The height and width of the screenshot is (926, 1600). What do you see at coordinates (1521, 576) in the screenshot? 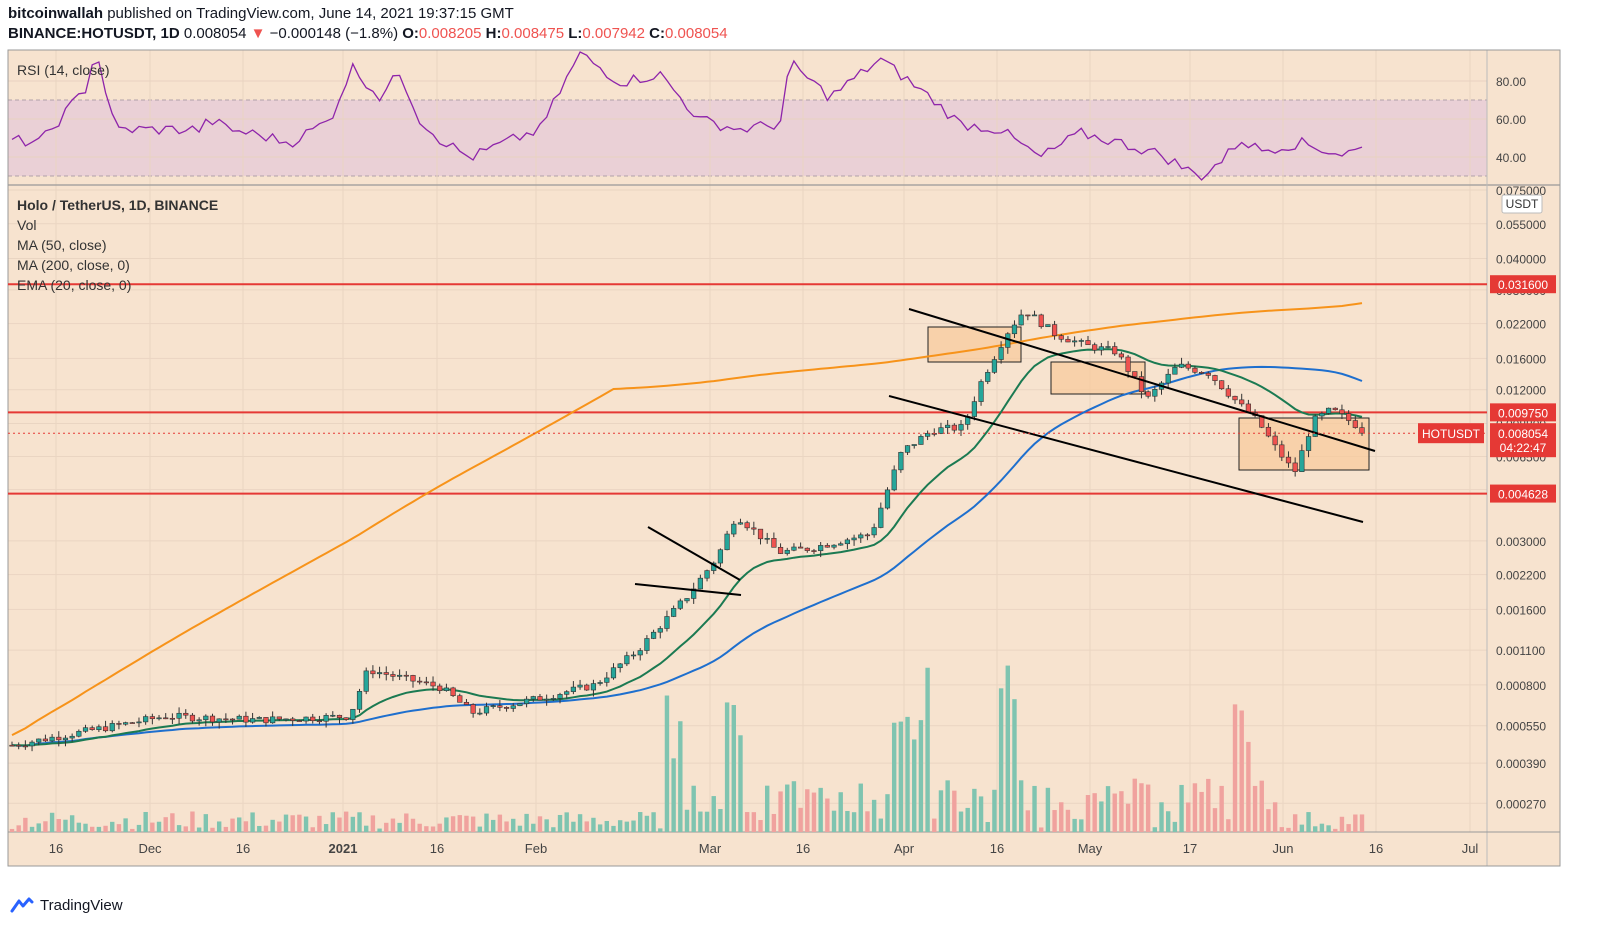
I see `price-tick-label: 0.002200` at bounding box center [1521, 576].